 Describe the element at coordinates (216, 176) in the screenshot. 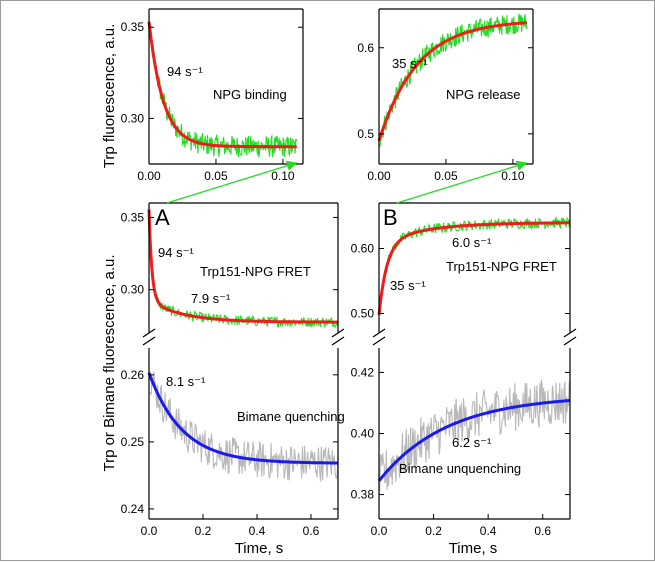

I see `inset-binding-x-tick-label: 0.05` at that location.